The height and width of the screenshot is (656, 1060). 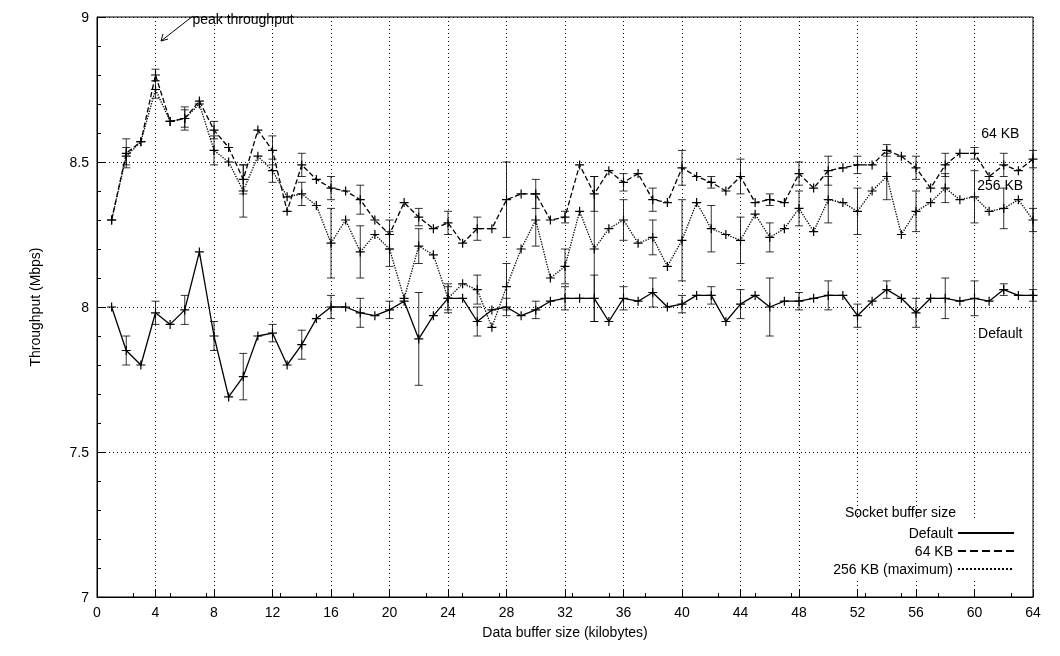 What do you see at coordinates (1000, 185) in the screenshot?
I see `annotation: 256 KB` at bounding box center [1000, 185].